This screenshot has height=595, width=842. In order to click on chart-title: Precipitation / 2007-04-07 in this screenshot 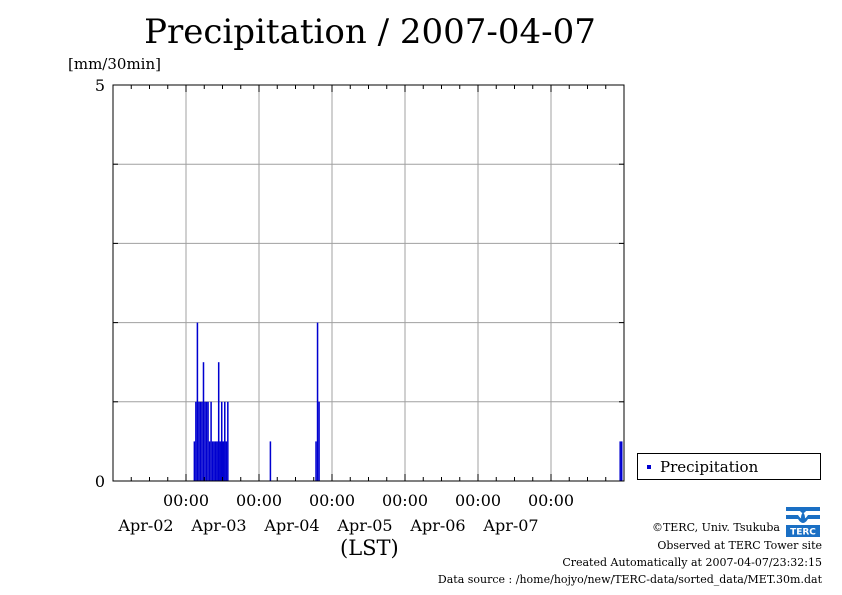, I will do `click(370, 32)`.